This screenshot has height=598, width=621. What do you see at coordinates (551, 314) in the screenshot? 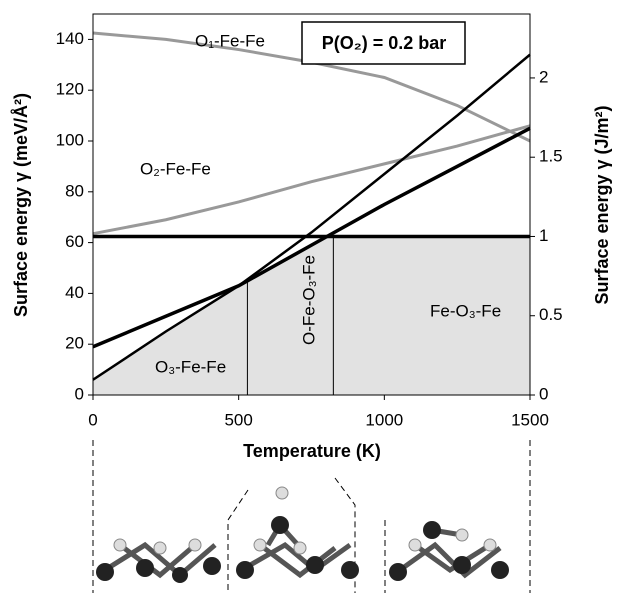
I see `y2-tick-label: 0.5` at bounding box center [551, 314].